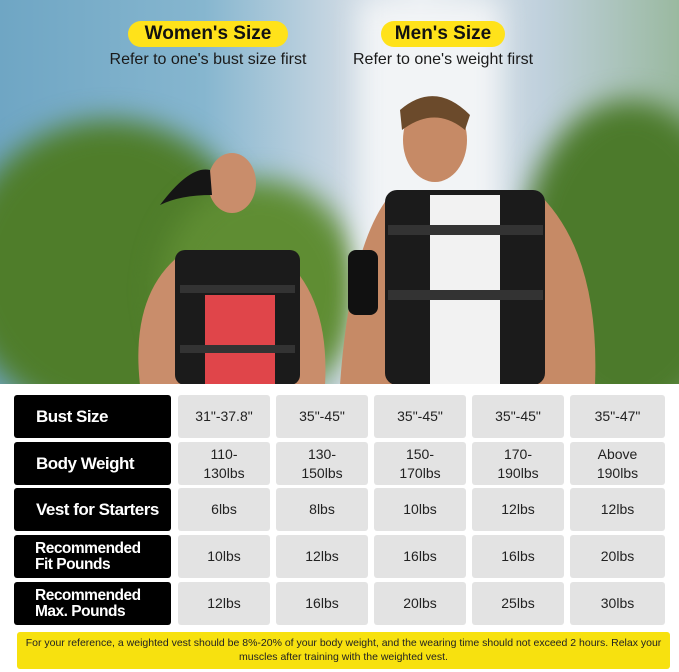 This screenshot has width=679, height=672. Describe the element at coordinates (322, 463) in the screenshot. I see `table-cell: 130- 150lbs` at that location.